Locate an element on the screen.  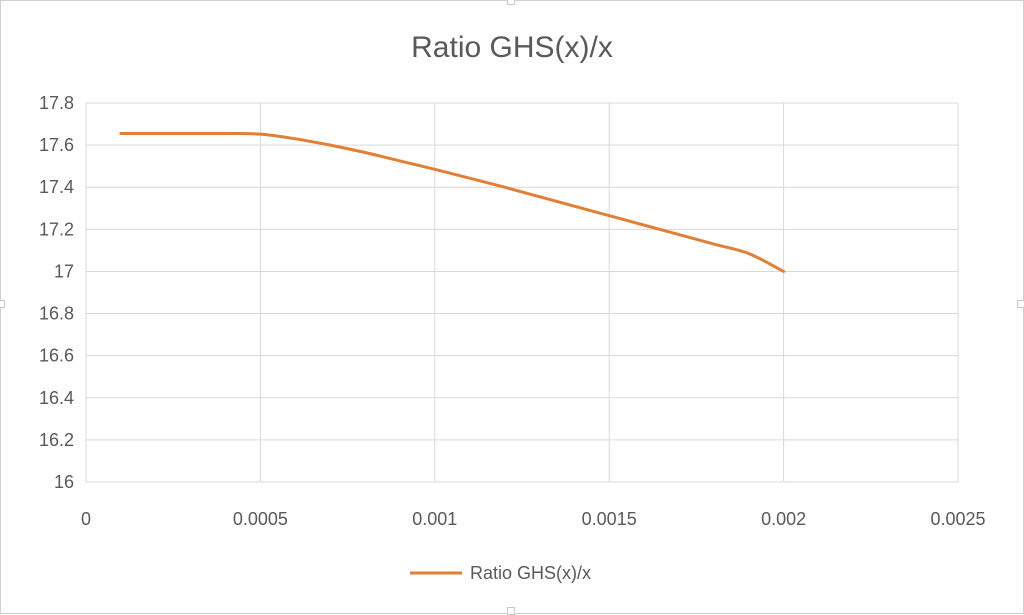
y-tick-label: 16 is located at coordinates (64, 482).